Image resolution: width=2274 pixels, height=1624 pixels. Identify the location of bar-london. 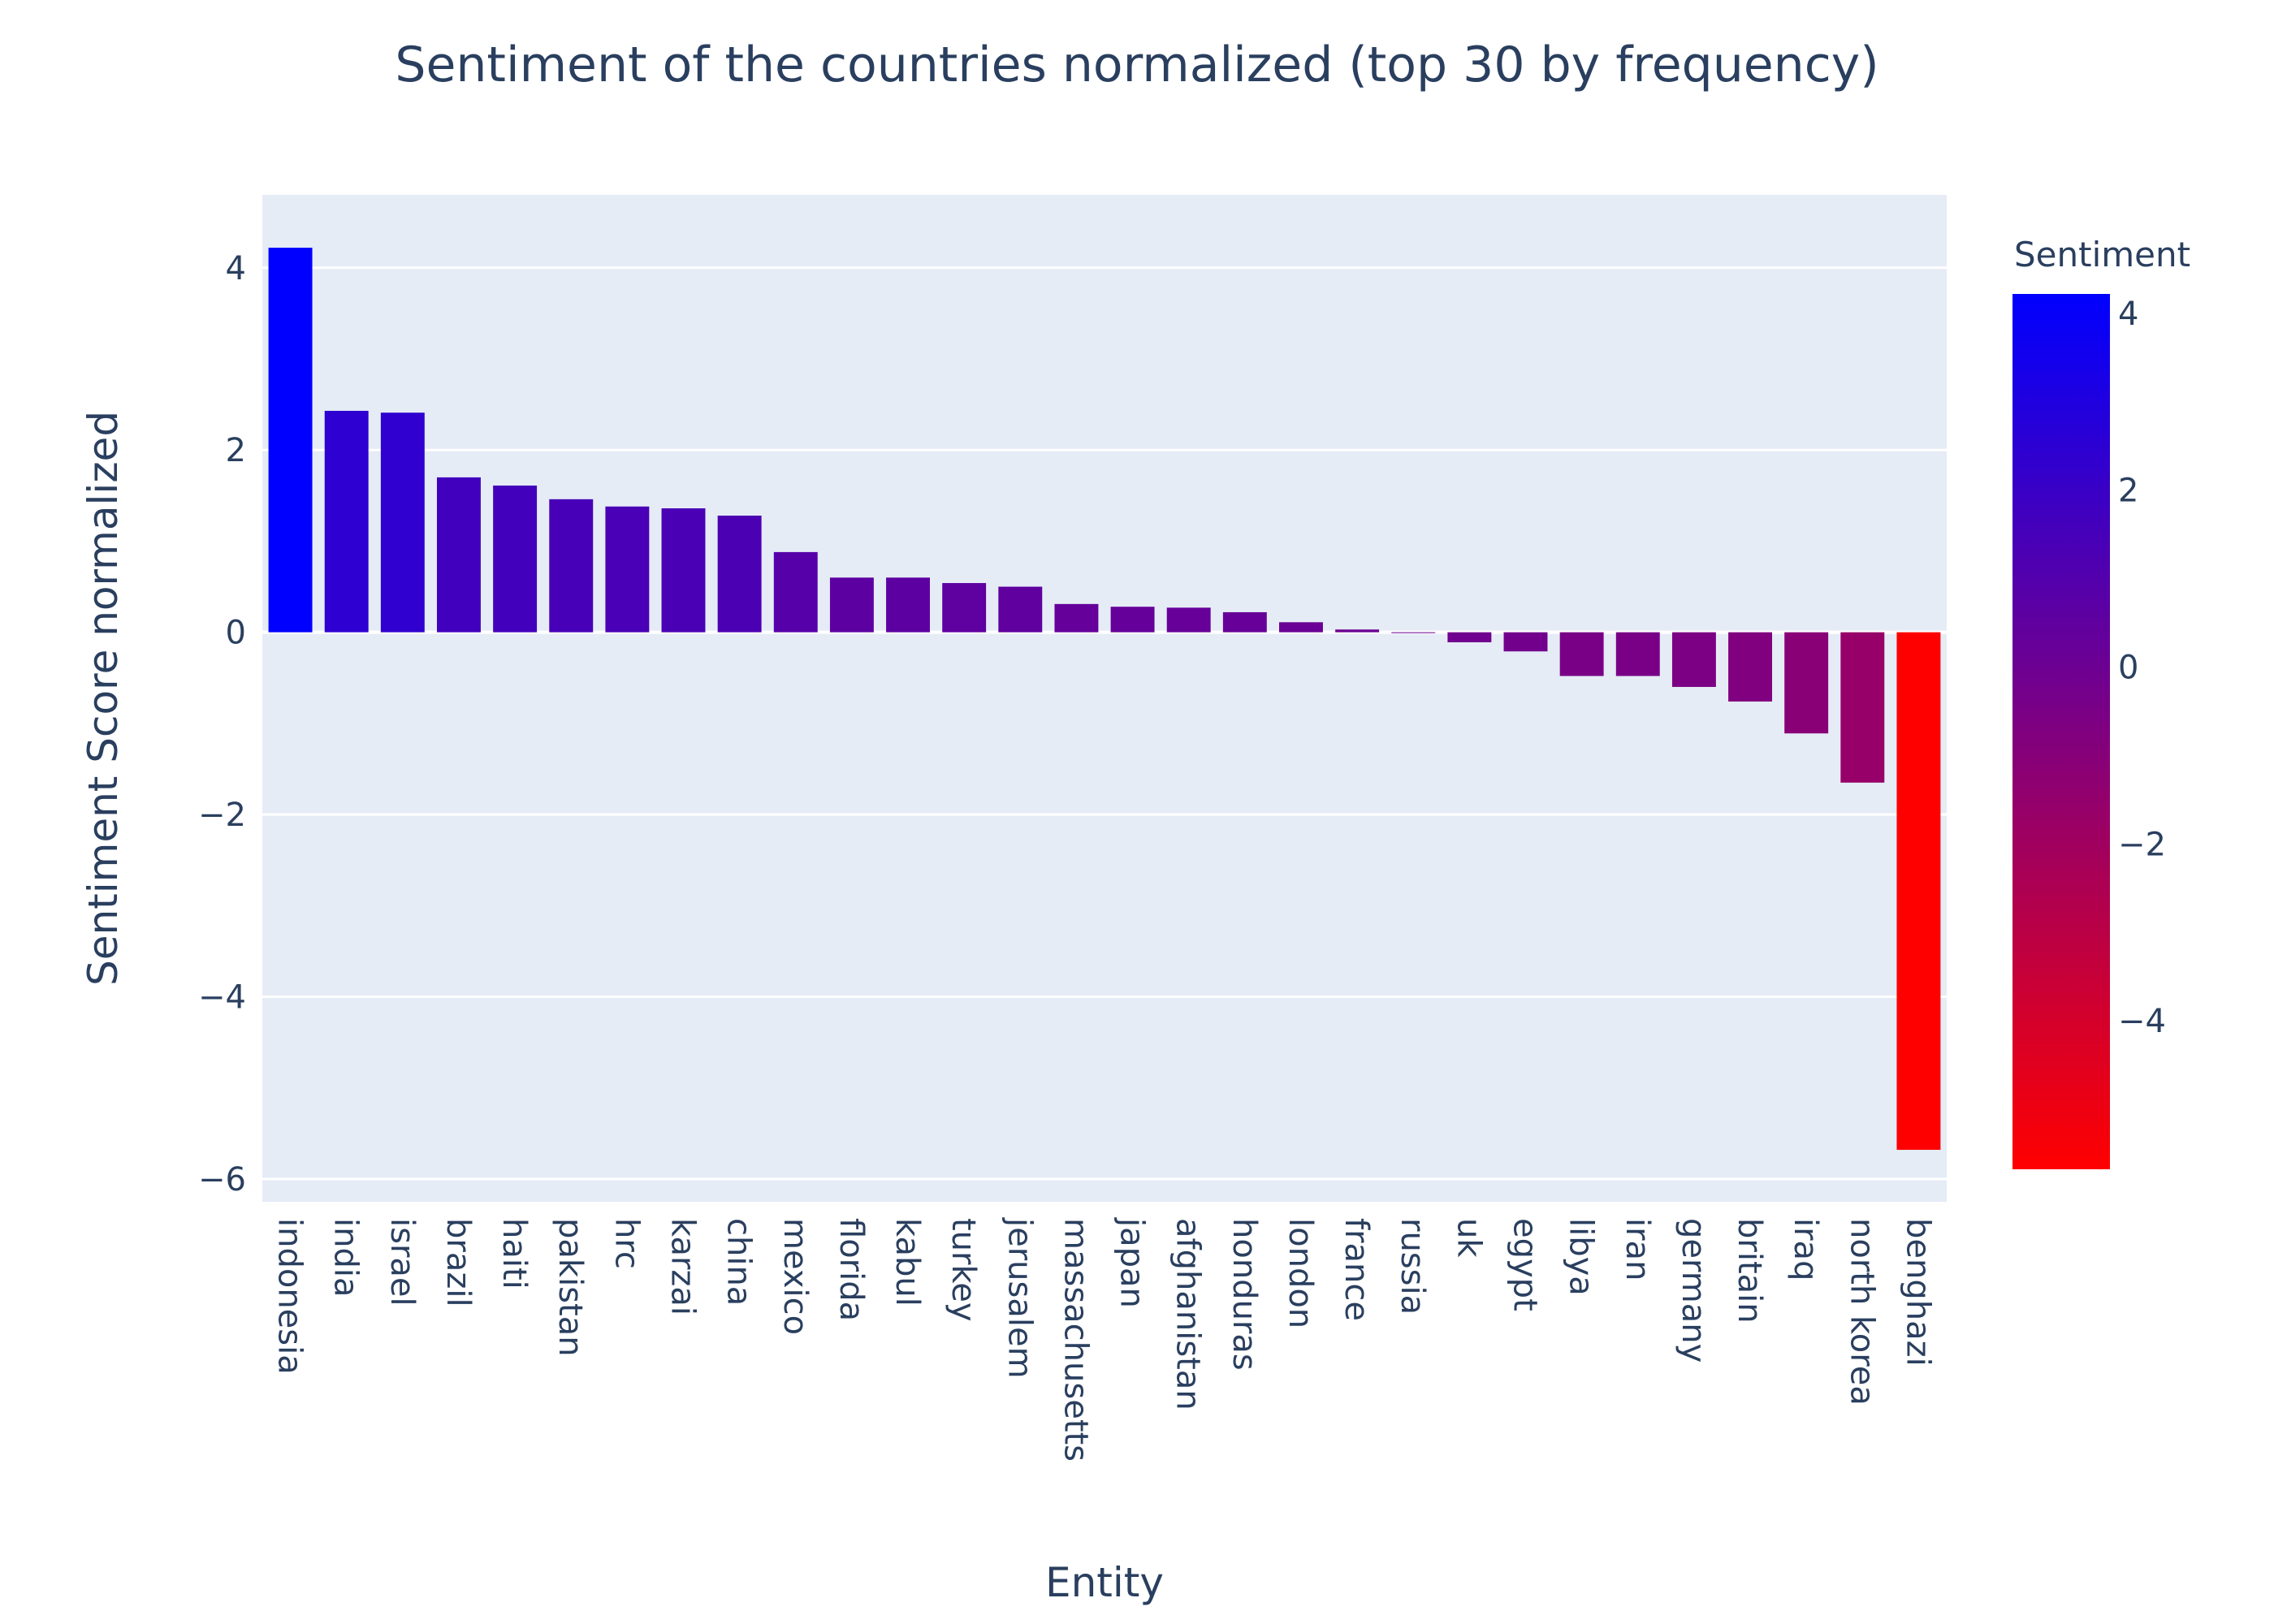
(1301, 628).